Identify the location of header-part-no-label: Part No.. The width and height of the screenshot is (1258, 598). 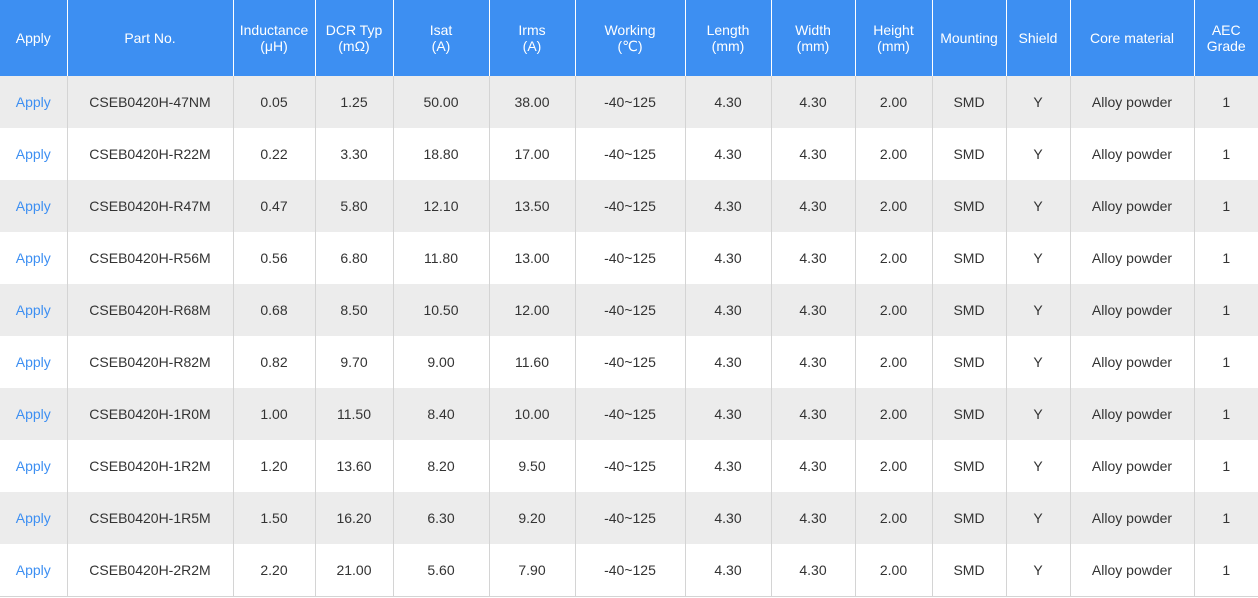
(150, 38).